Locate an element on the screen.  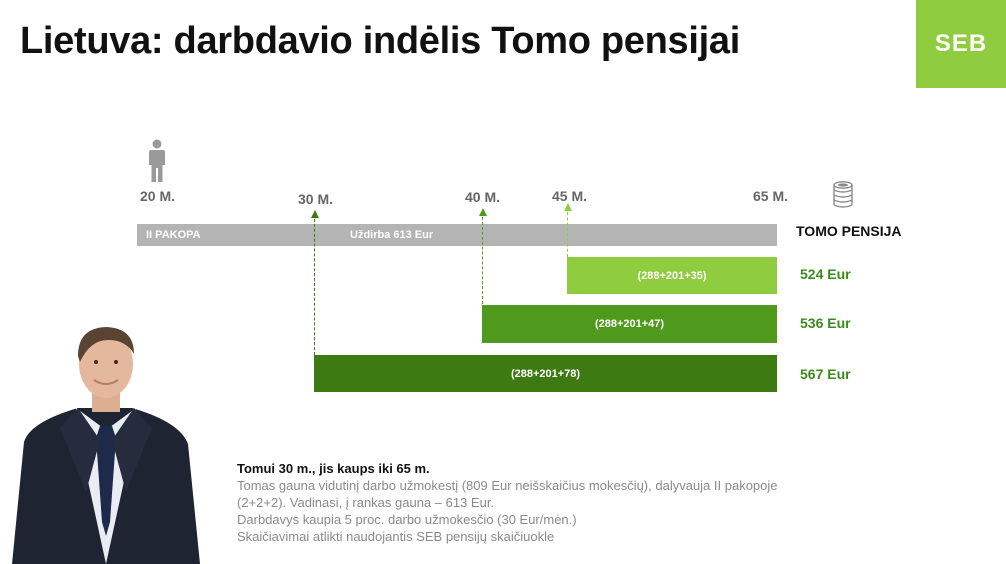
seb-logo: SEB is located at coordinates (961, 44).